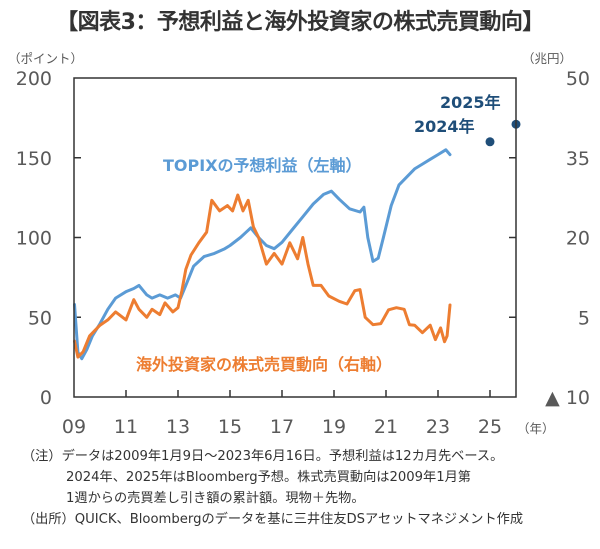 The height and width of the screenshot is (549, 600). What do you see at coordinates (334, 427) in the screenshot?
I see `x-tick-label: 19` at bounding box center [334, 427].